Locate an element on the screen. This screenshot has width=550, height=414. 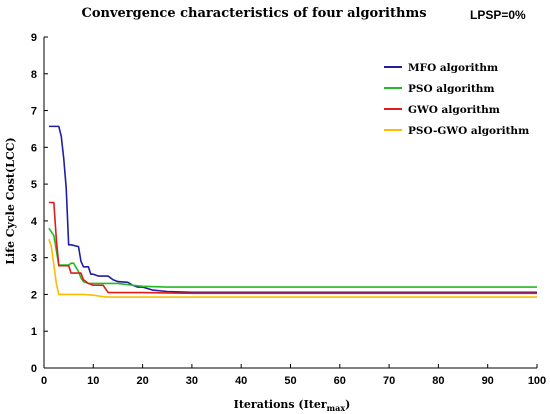
legend-label-mfo-algorithm: MFO algorithm is located at coordinates (453, 68).